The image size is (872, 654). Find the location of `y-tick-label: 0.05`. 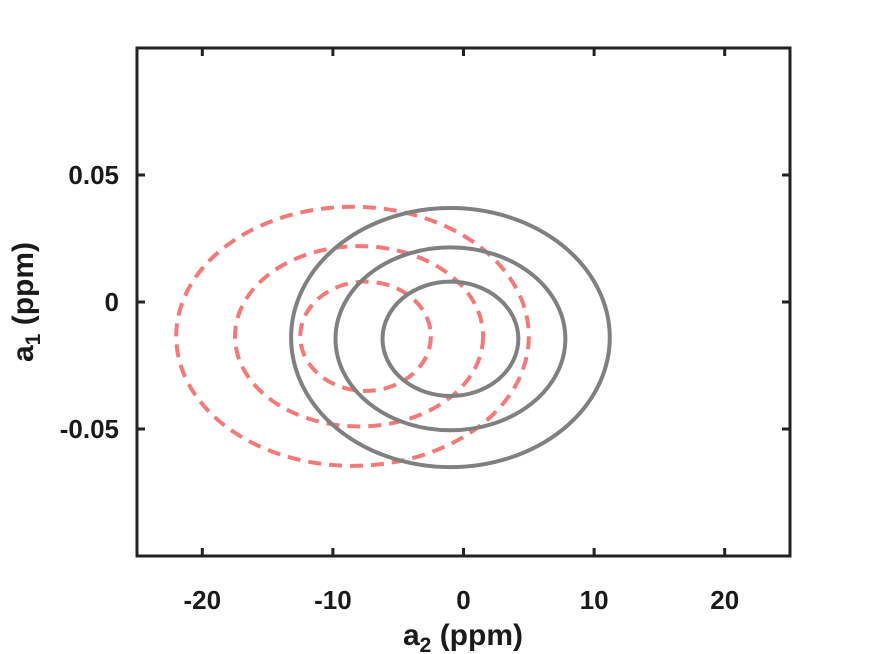

y-tick-label: 0.05 is located at coordinates (93, 175).